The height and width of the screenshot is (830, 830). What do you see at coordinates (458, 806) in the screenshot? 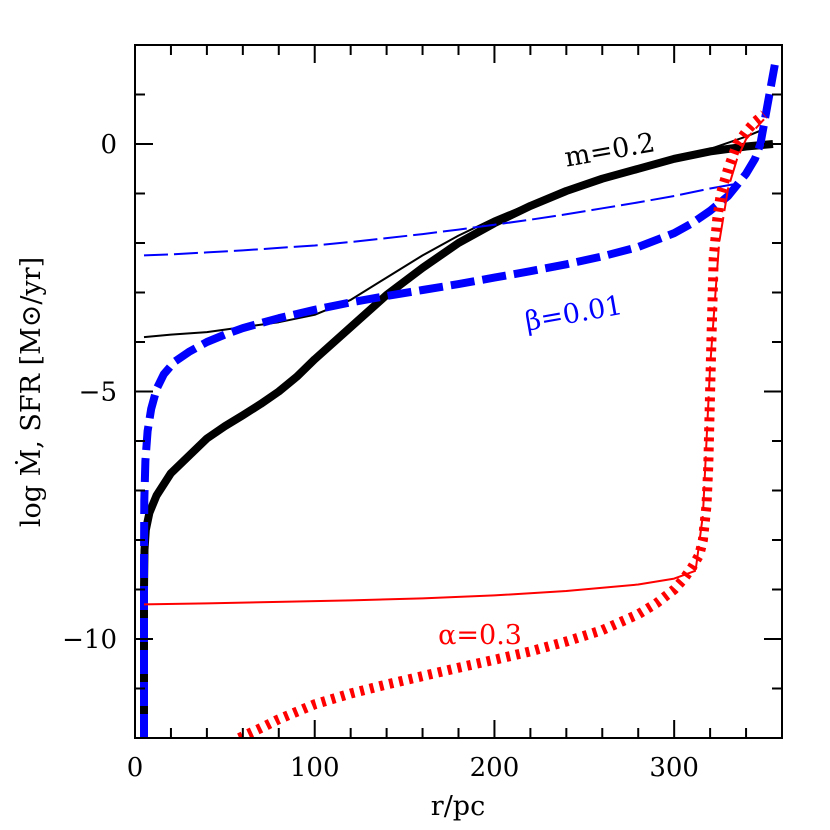
I see `x-axis-title: r/pc` at bounding box center [458, 806].